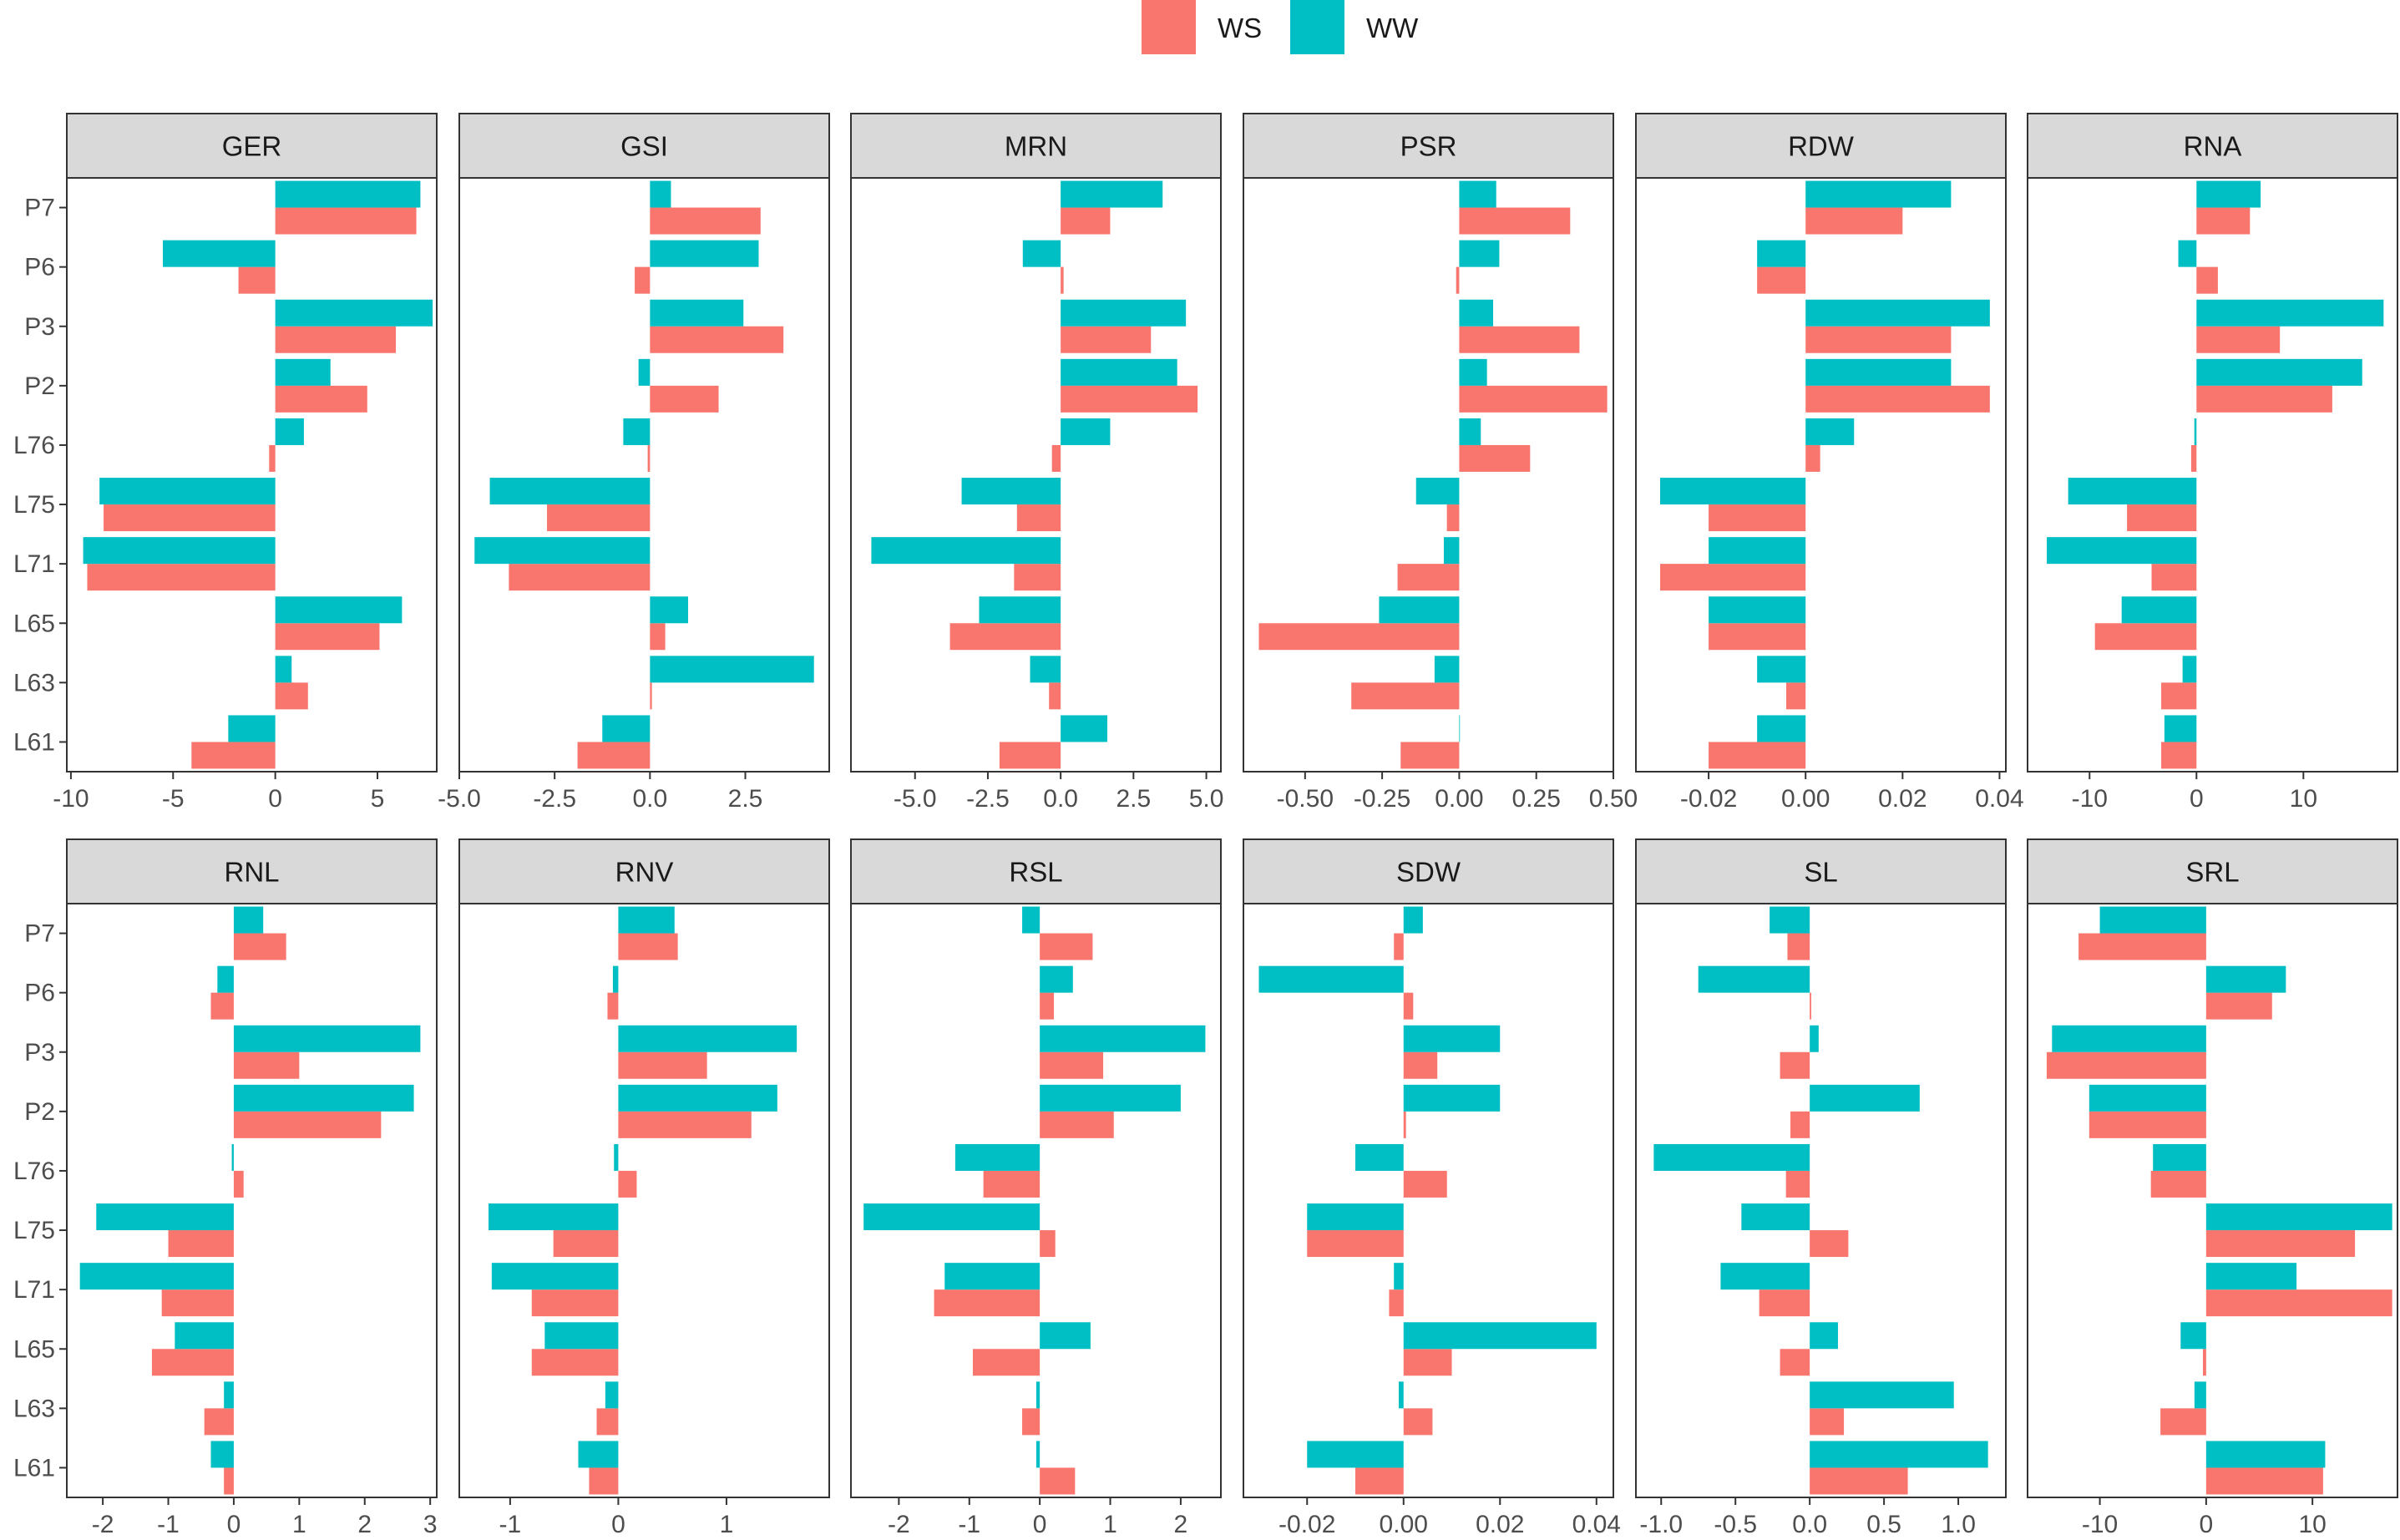 The height and width of the screenshot is (1540, 2400). I want to click on panel-rdw: RDW -0.02 0.00 0.02 0.04, so click(1829, 463).